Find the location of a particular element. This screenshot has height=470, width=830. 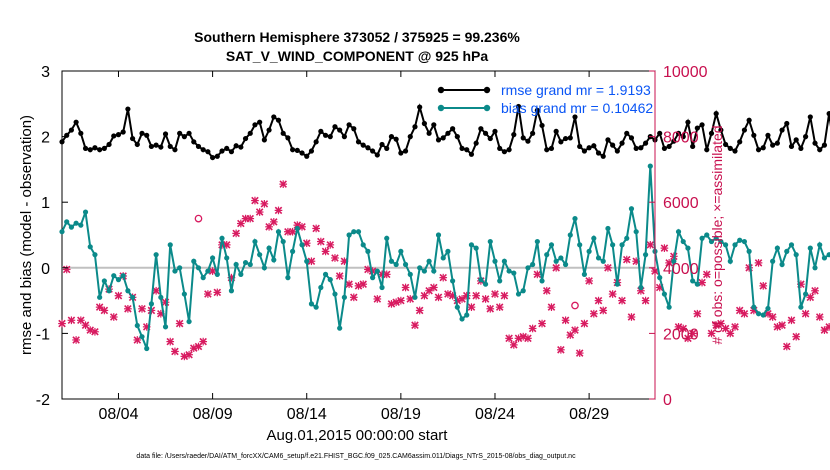

legend-rmse-marker is located at coordinates (441, 90).